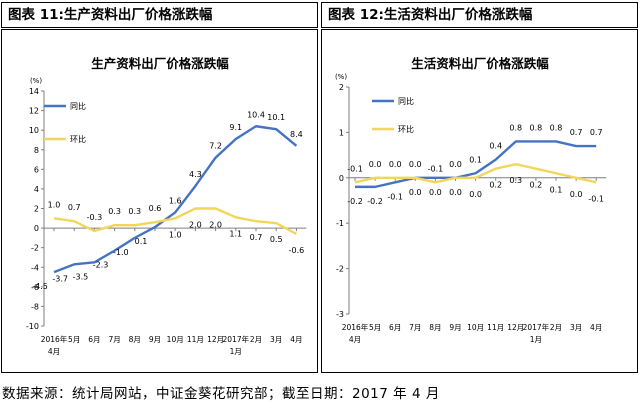 The image size is (640, 404). What do you see at coordinates (36, 169) in the screenshot?
I see `y-tick-label: 6` at bounding box center [36, 169].